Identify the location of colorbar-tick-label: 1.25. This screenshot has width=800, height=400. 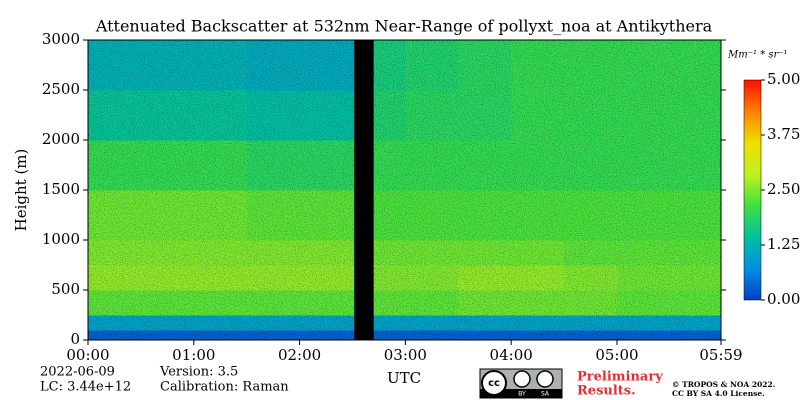
(783, 244).